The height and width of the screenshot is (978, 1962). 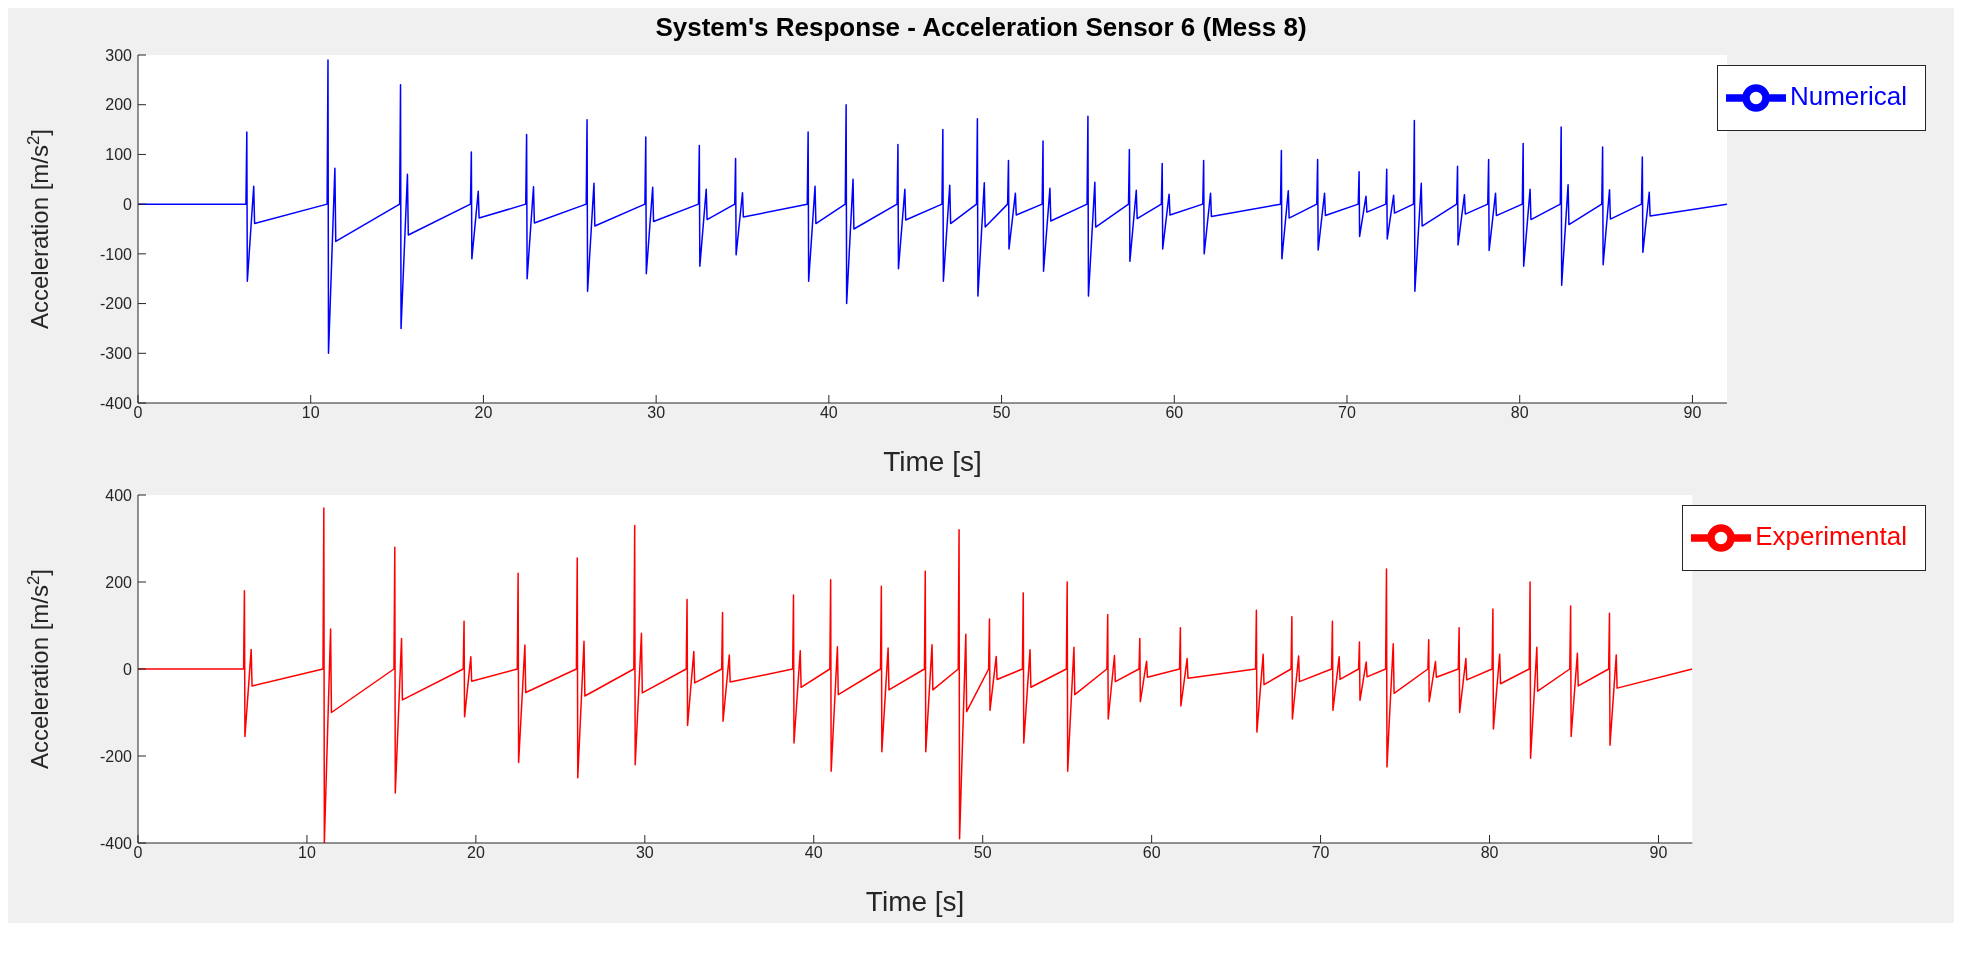 What do you see at coordinates (1831, 535) in the screenshot?
I see `legend-label: Experimental` at bounding box center [1831, 535].